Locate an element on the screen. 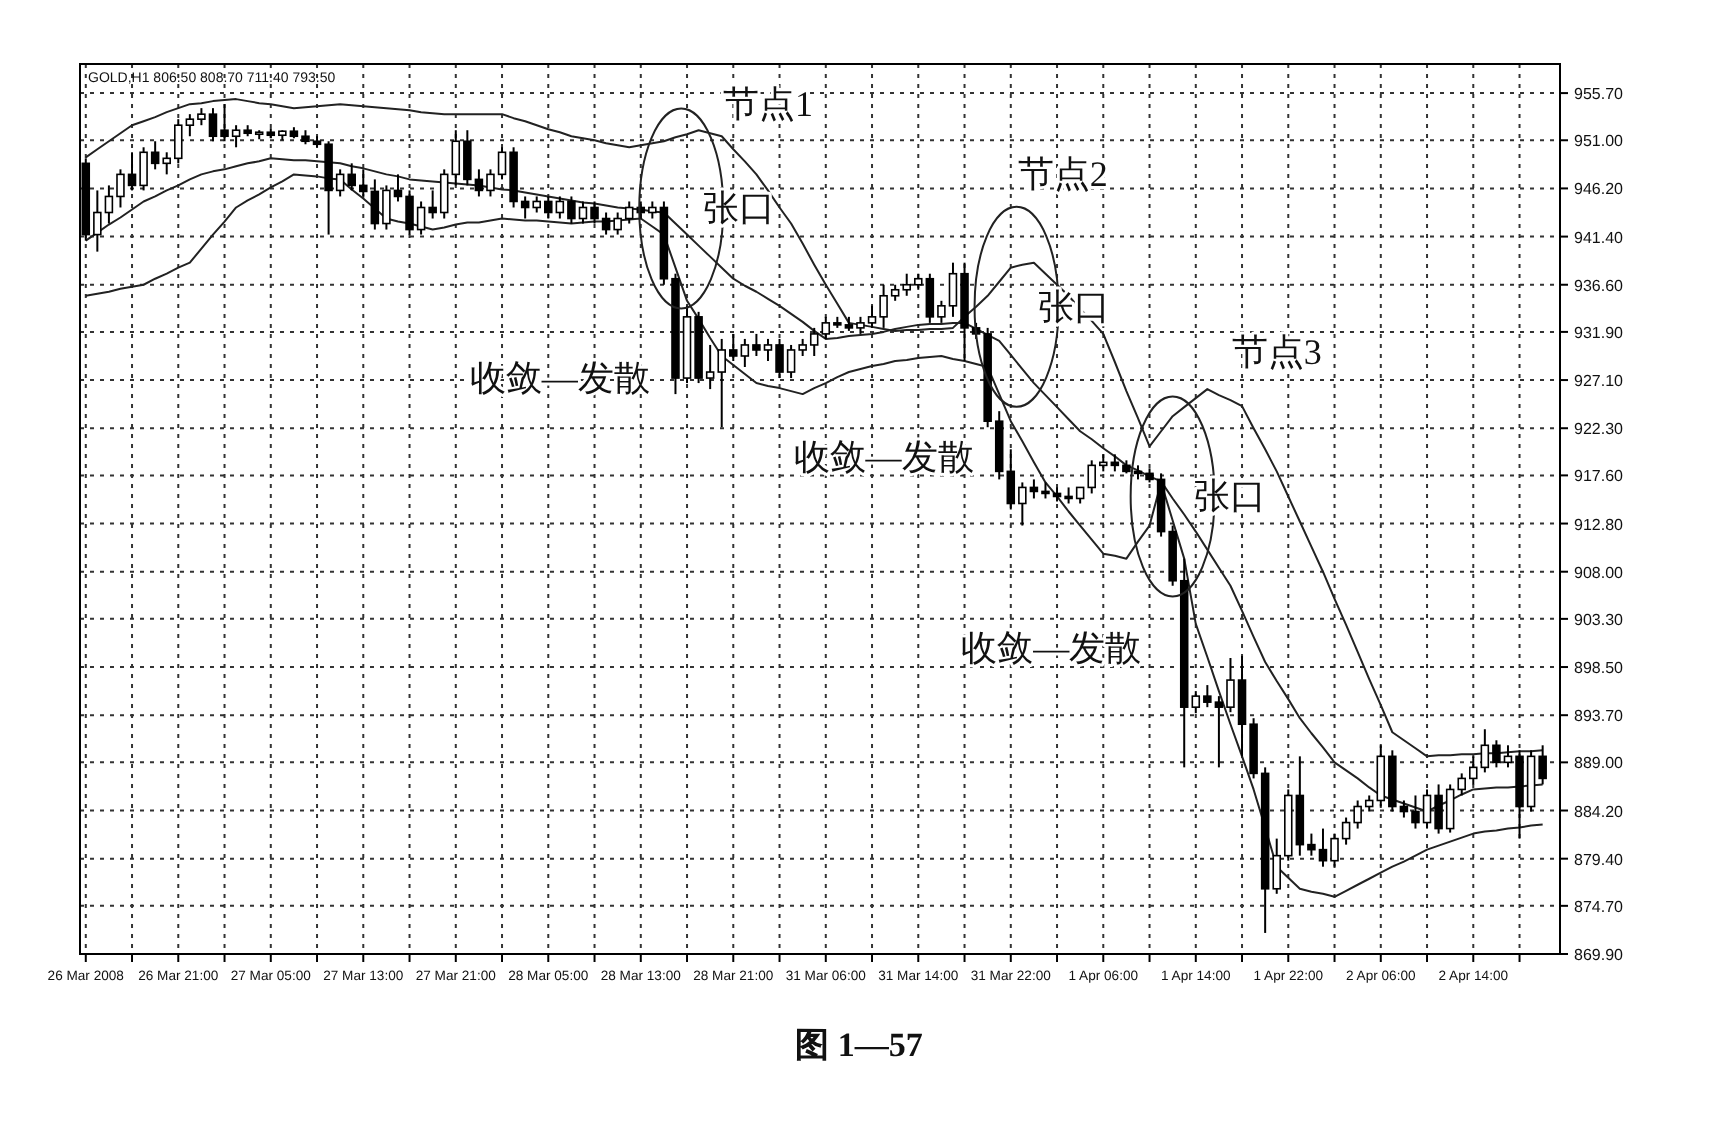 This screenshot has height=1124, width=1718. y-tick-label: 955.70 is located at coordinates (1599, 94).